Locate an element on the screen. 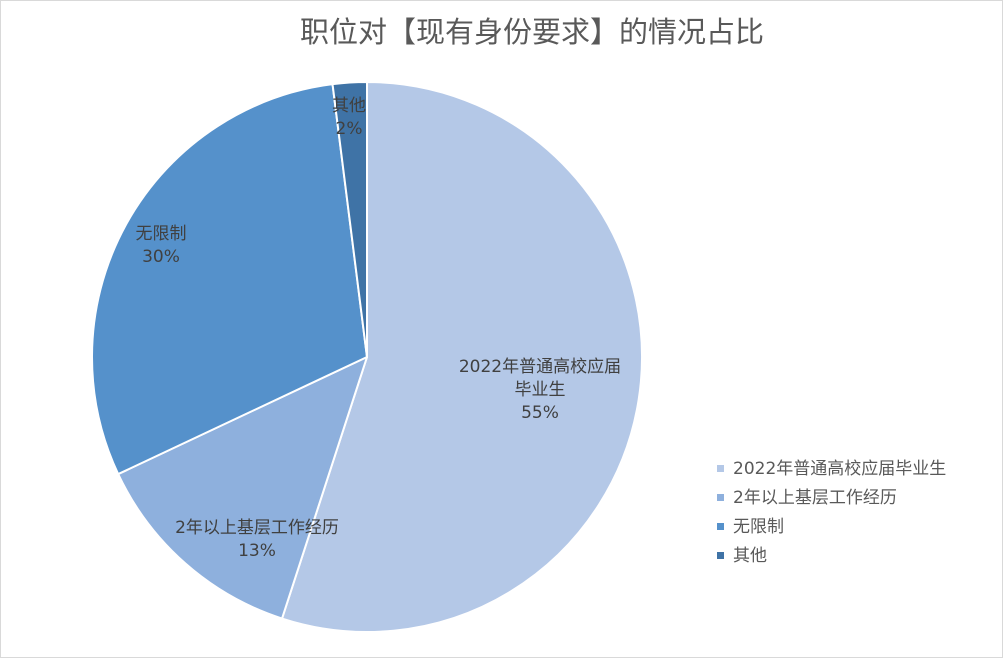  legend: 2022年普通高校应届毕业生 2年以上基层工作经历 无限制 其他 is located at coordinates (831, 512).